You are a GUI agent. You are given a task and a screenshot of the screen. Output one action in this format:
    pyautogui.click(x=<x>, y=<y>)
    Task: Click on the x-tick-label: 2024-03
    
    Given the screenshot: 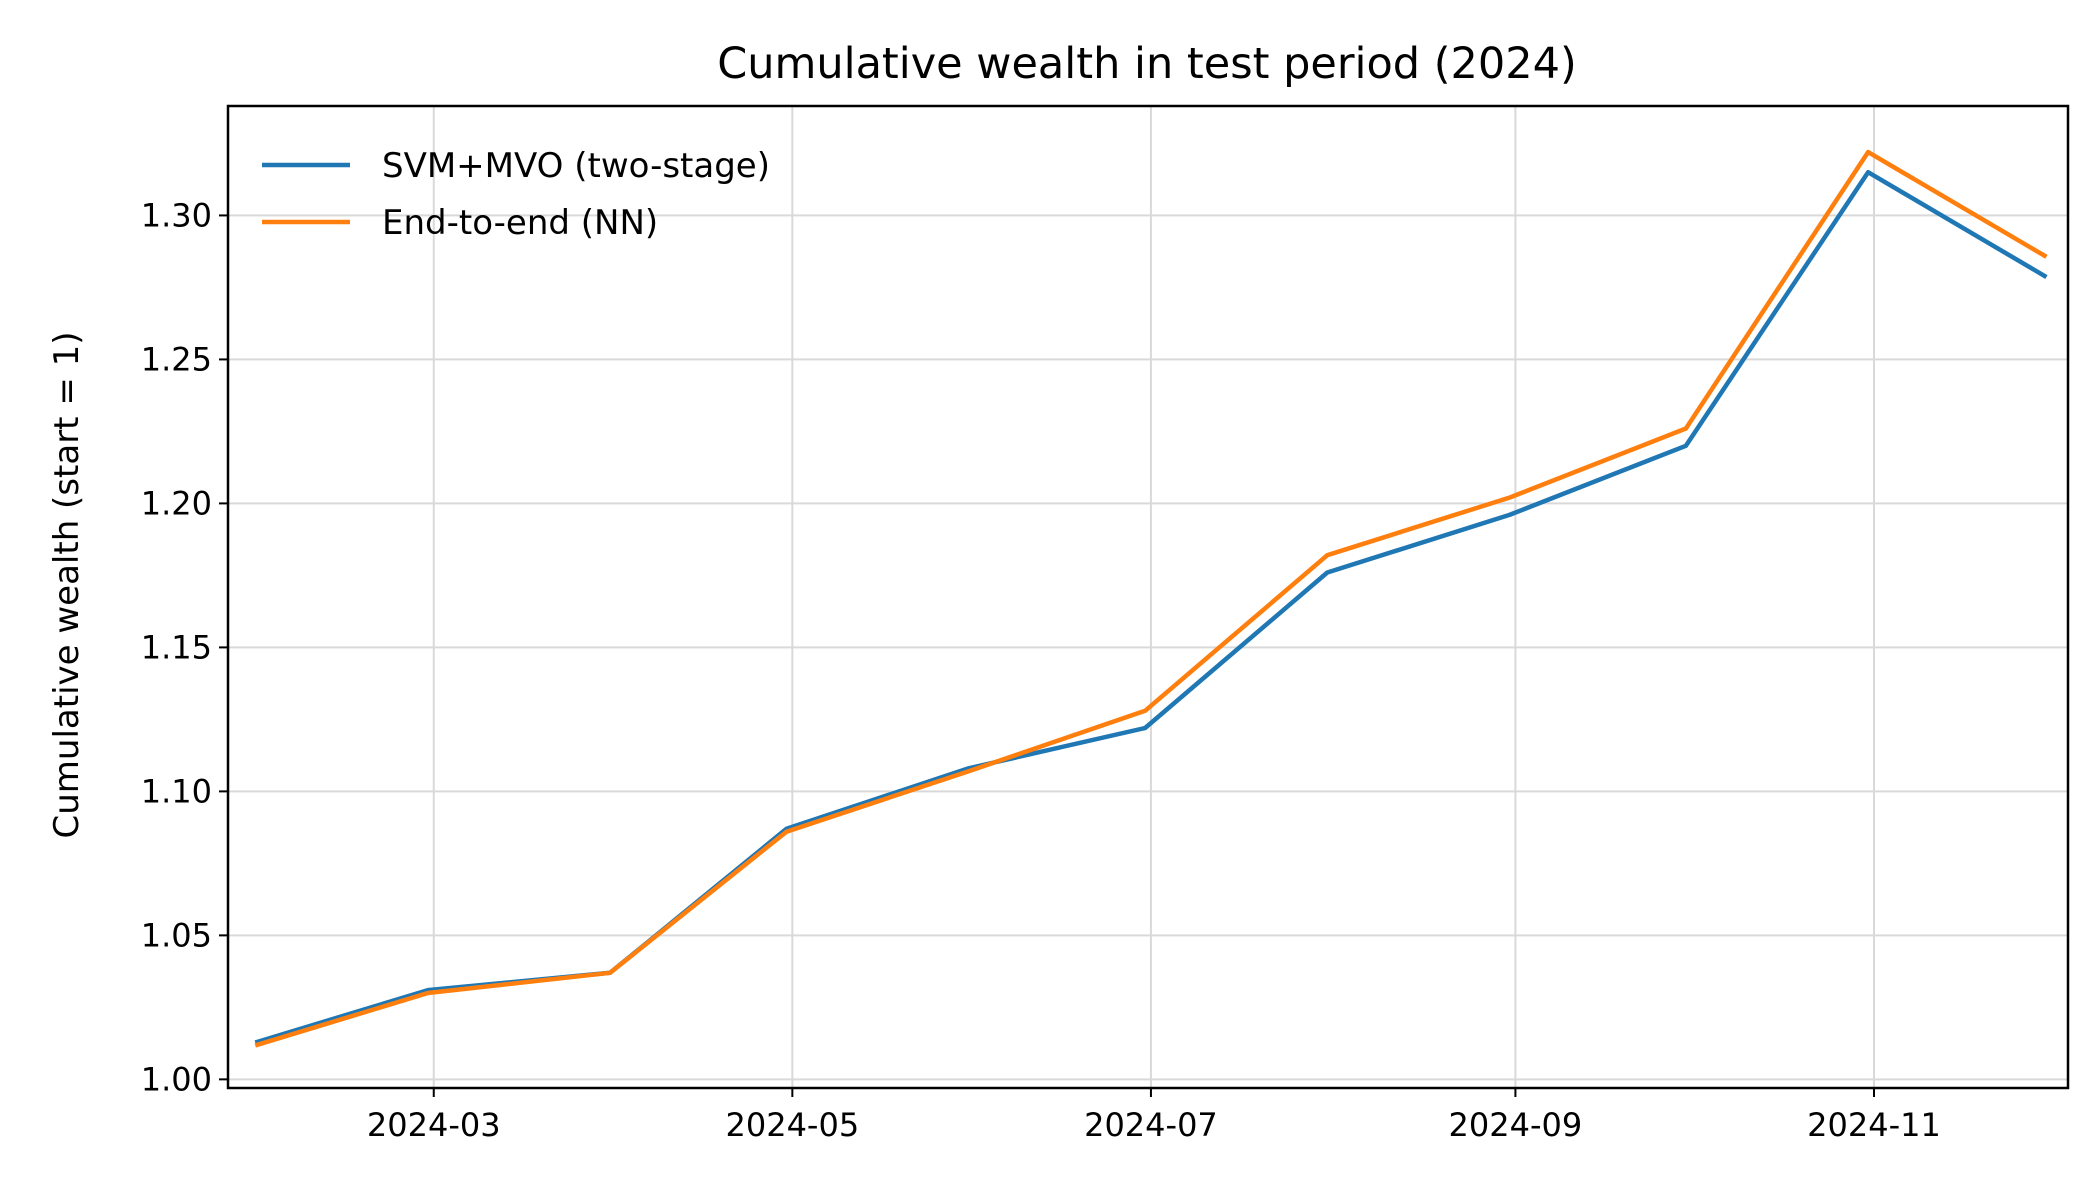 What is the action you would take?
    pyautogui.click(x=434, y=1125)
    